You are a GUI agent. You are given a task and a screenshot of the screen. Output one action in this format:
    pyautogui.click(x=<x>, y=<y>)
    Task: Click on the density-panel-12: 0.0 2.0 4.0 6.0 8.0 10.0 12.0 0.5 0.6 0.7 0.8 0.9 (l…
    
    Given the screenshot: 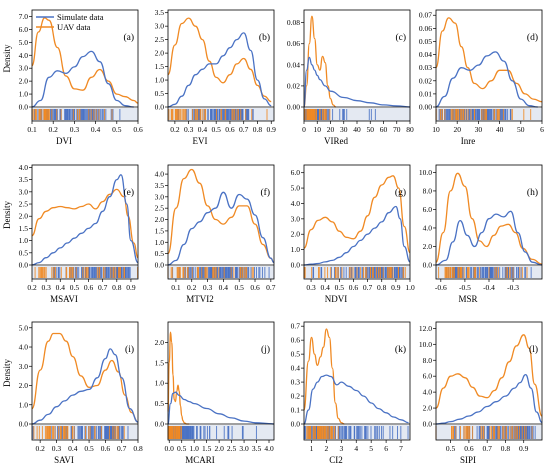 What is the action you would take?
    pyautogui.click(x=481, y=393)
    